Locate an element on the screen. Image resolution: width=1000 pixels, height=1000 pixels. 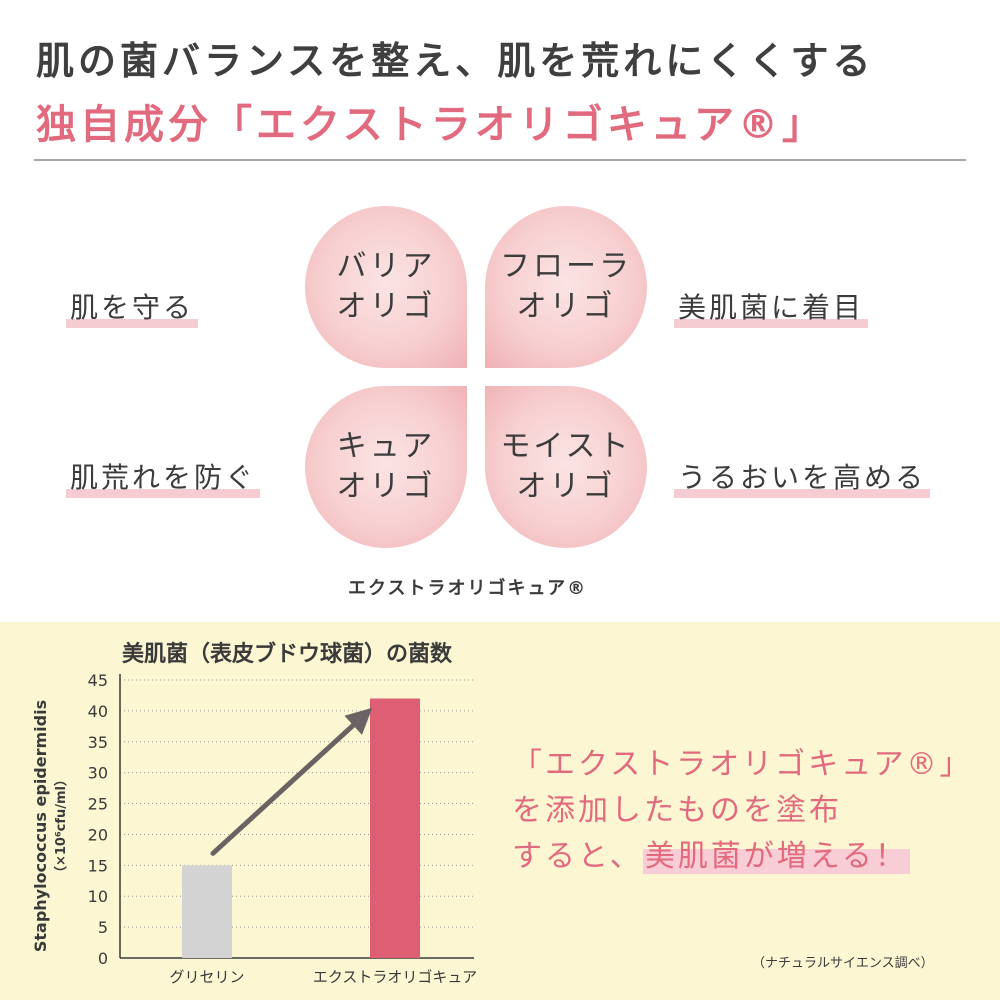
petal-label-line1: モイスト is located at coordinates (566, 446).